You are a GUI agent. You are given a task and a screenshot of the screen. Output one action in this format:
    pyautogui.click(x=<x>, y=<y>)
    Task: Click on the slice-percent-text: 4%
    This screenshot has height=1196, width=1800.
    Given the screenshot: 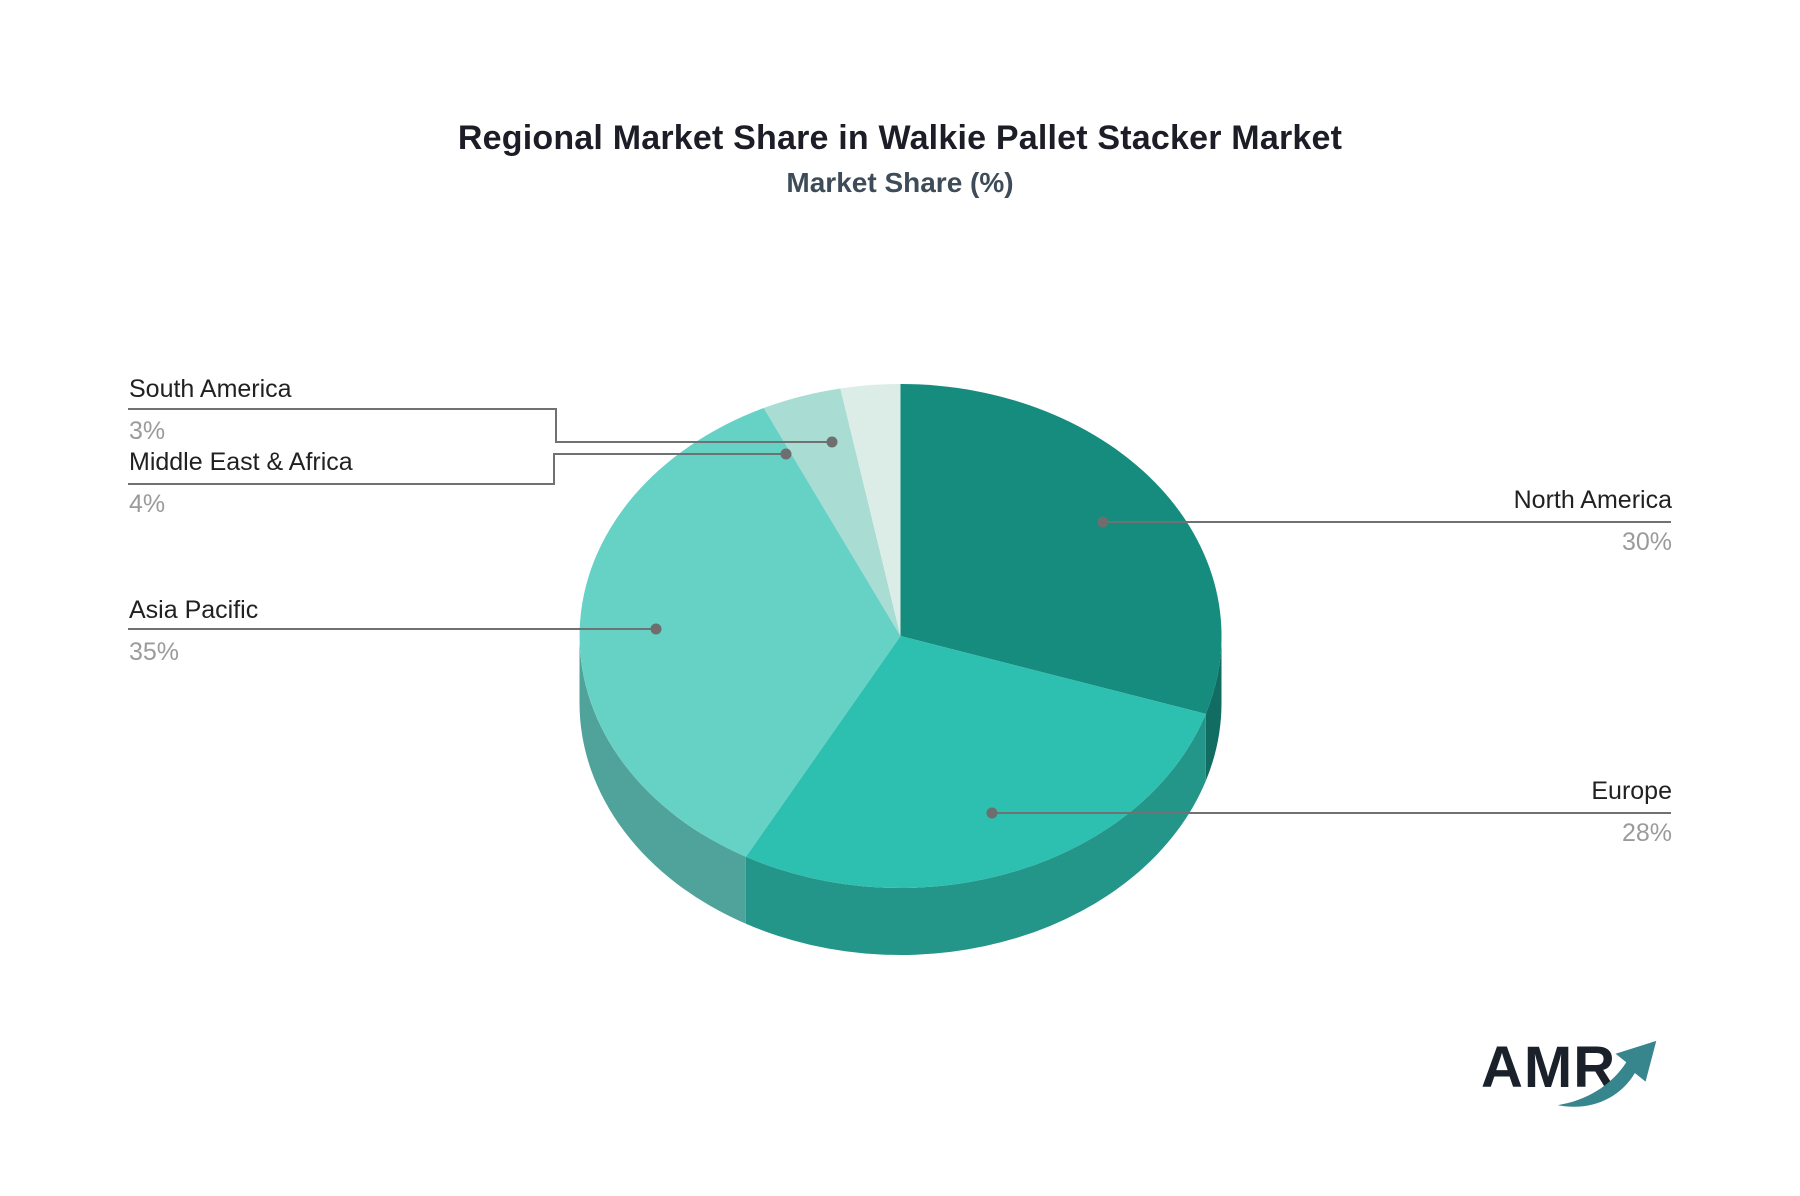 What is the action you would take?
    pyautogui.click(x=147, y=504)
    